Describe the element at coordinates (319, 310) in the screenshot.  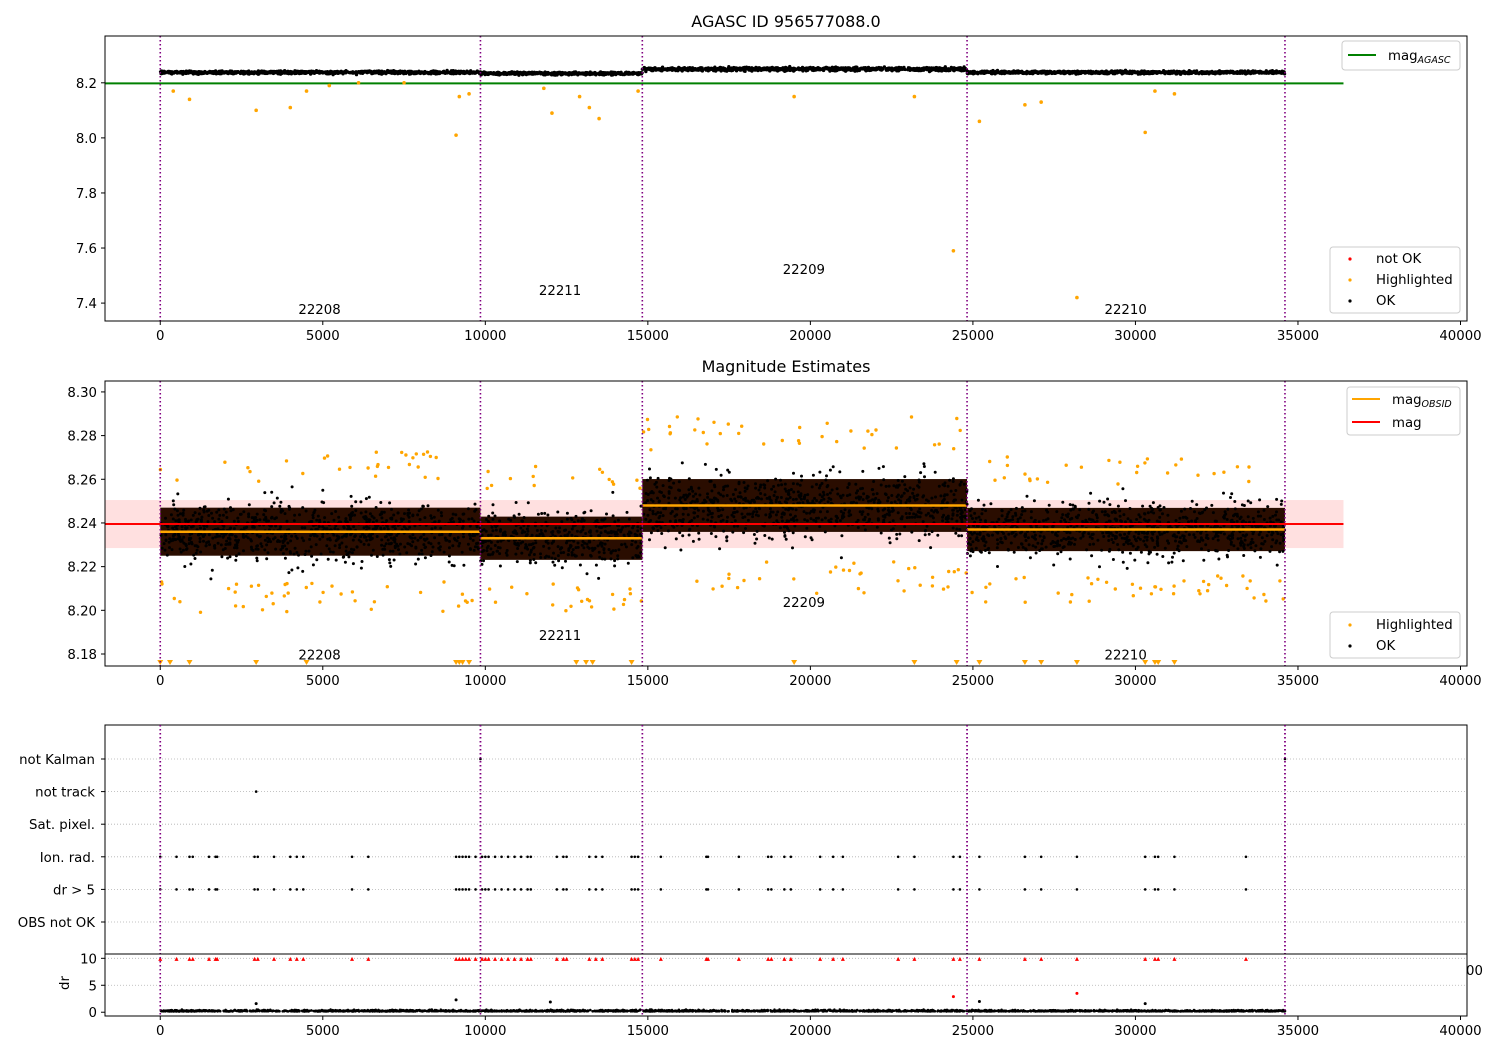
I see `obsid-label: 22208` at that location.